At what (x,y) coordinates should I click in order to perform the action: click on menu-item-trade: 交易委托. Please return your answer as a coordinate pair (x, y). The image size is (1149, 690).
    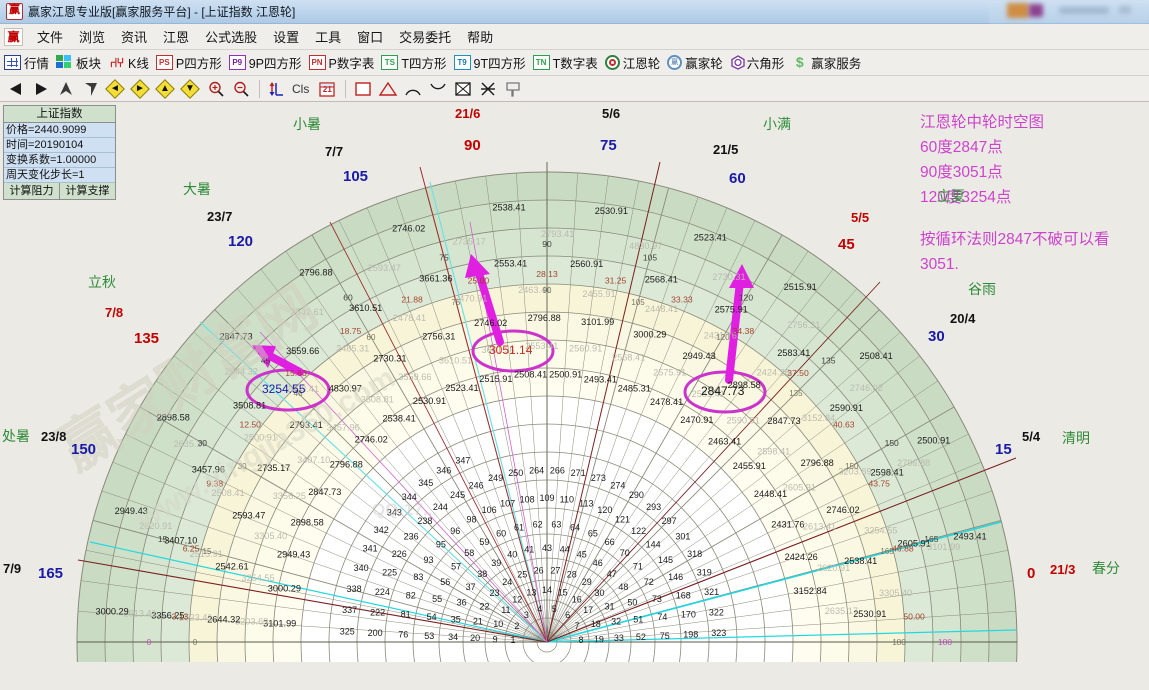
    Looking at the image, I should click on (425, 37).